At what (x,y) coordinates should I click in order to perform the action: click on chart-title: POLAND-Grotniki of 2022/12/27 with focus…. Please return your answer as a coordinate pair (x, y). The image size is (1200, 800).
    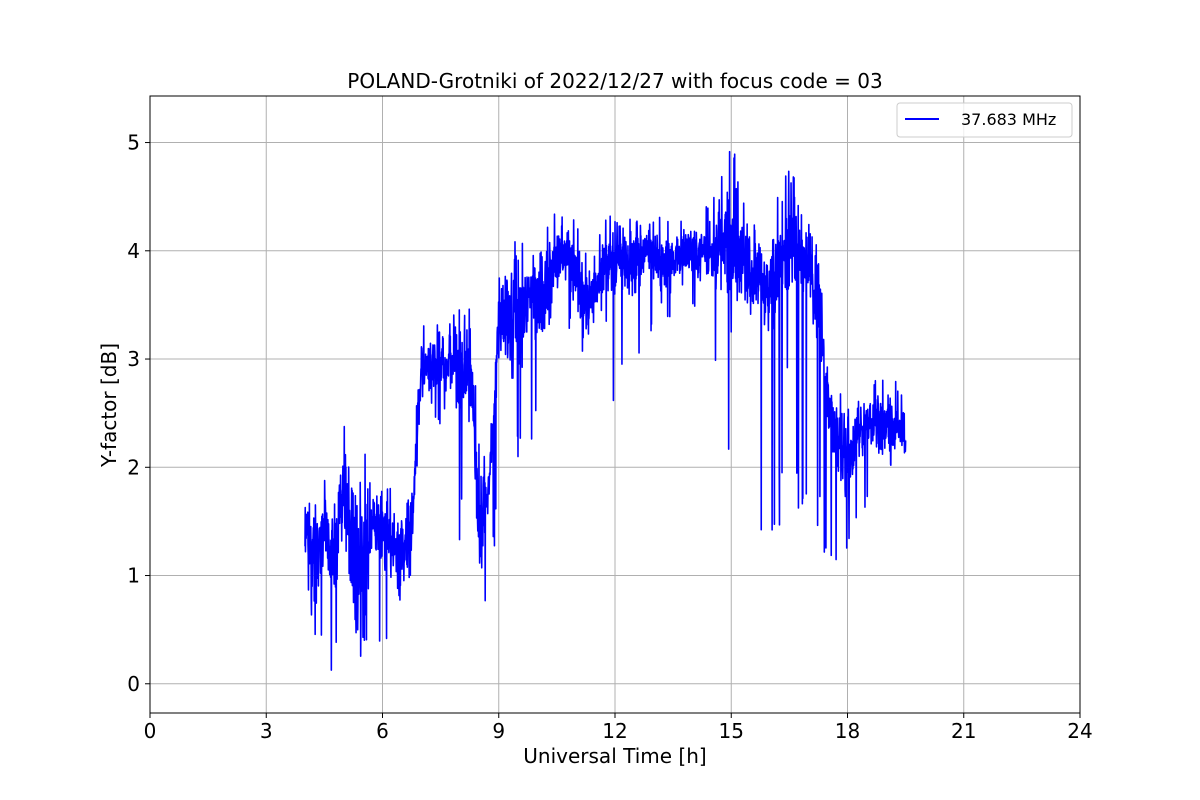
    Looking at the image, I should click on (614, 81).